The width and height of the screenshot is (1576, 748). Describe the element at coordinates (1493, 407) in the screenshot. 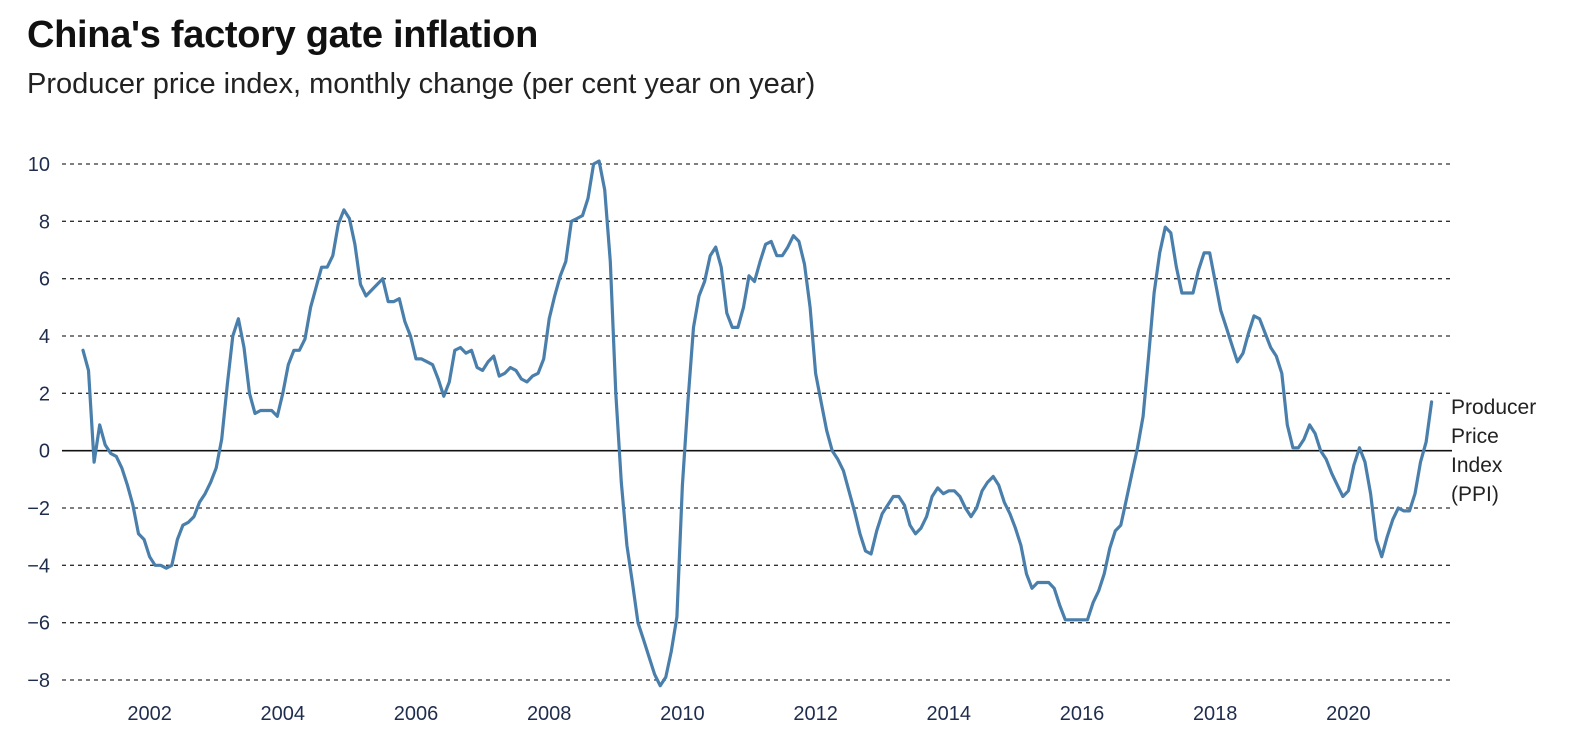

I see `series-label-line: Producer` at that location.